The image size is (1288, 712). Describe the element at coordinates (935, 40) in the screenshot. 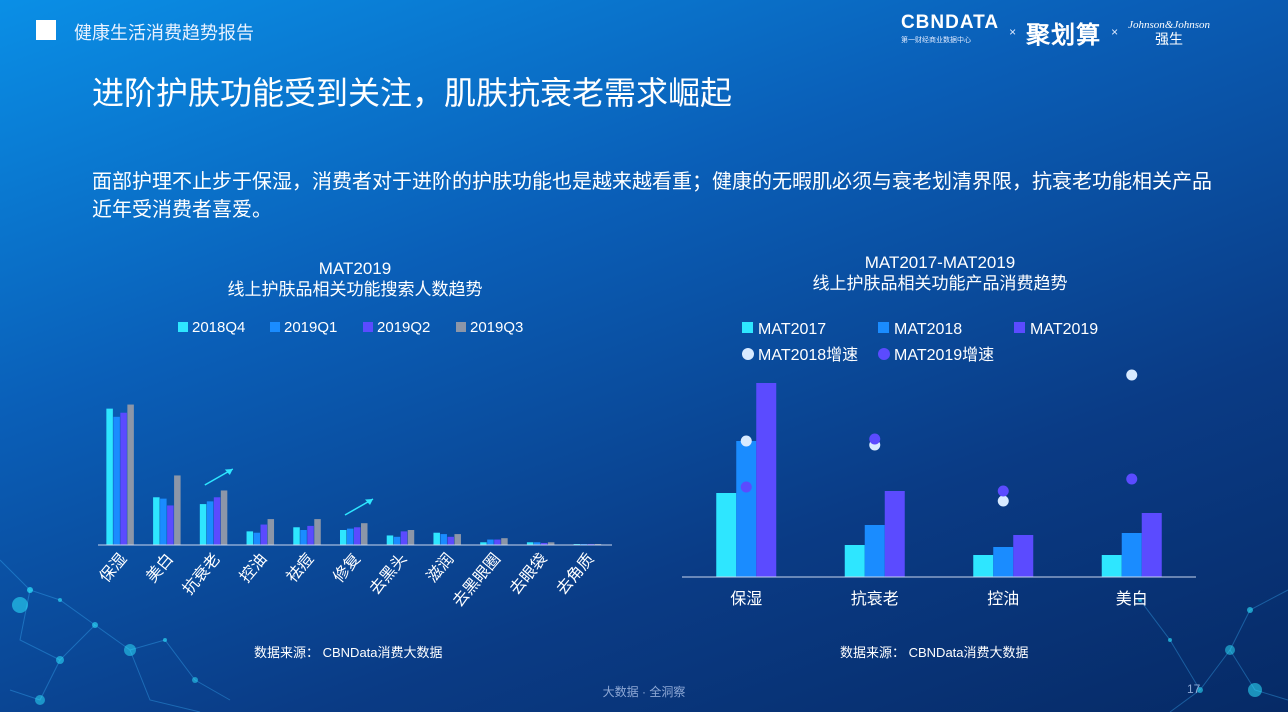

I see `cbndata-logo-sub: 第一财经商业数据中心` at that location.